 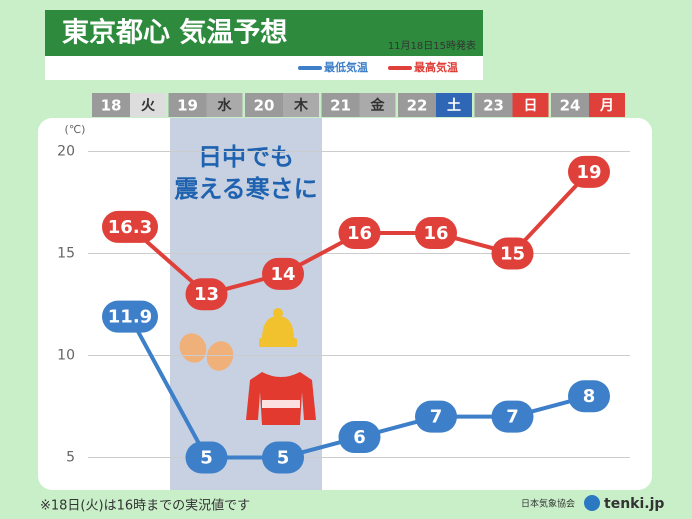 What do you see at coordinates (432, 45) in the screenshot?
I see `issued: 11月18日15時発表` at bounding box center [432, 45].